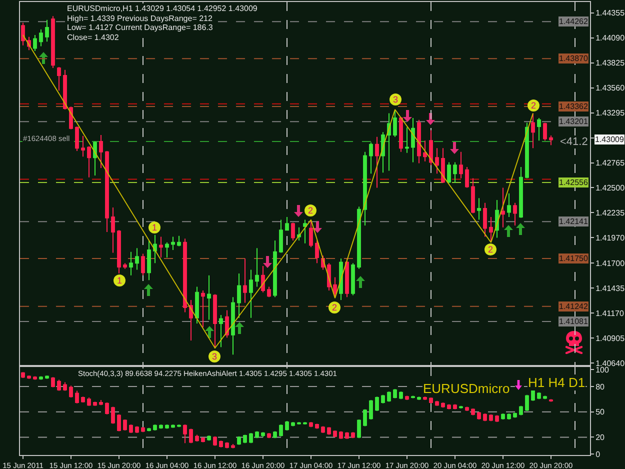 The width and height of the screenshot is (625, 469). What do you see at coordinates (574, 142) in the screenshot?
I see `annotation: <41.2` at bounding box center [574, 142].